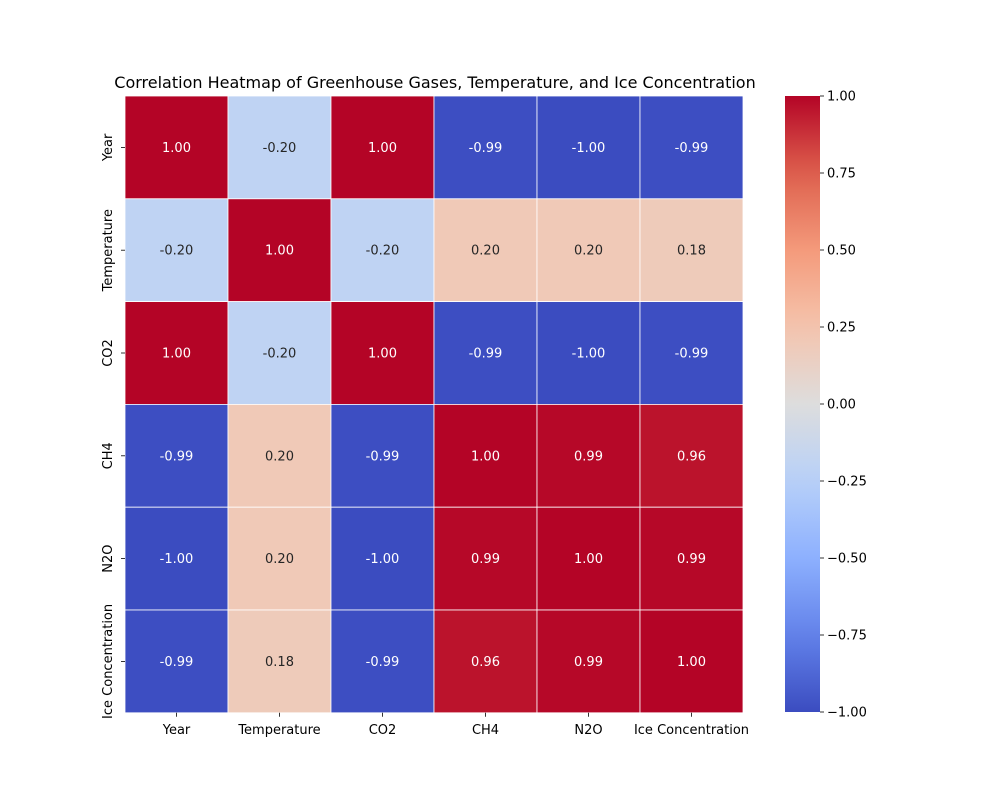 The width and height of the screenshot is (1000, 800). I want to click on colorbar-tick-label: 1.00, so click(841, 97).